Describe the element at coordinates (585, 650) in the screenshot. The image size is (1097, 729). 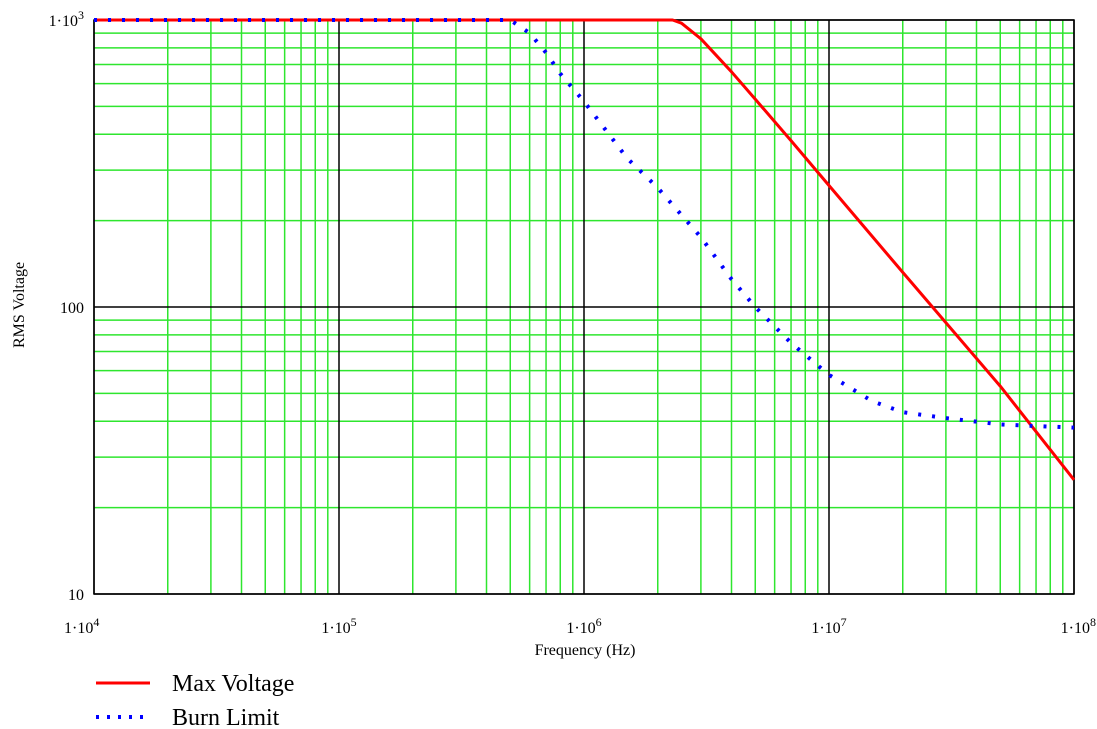
I see `x-axis-label: Frequency (Hz)` at that location.